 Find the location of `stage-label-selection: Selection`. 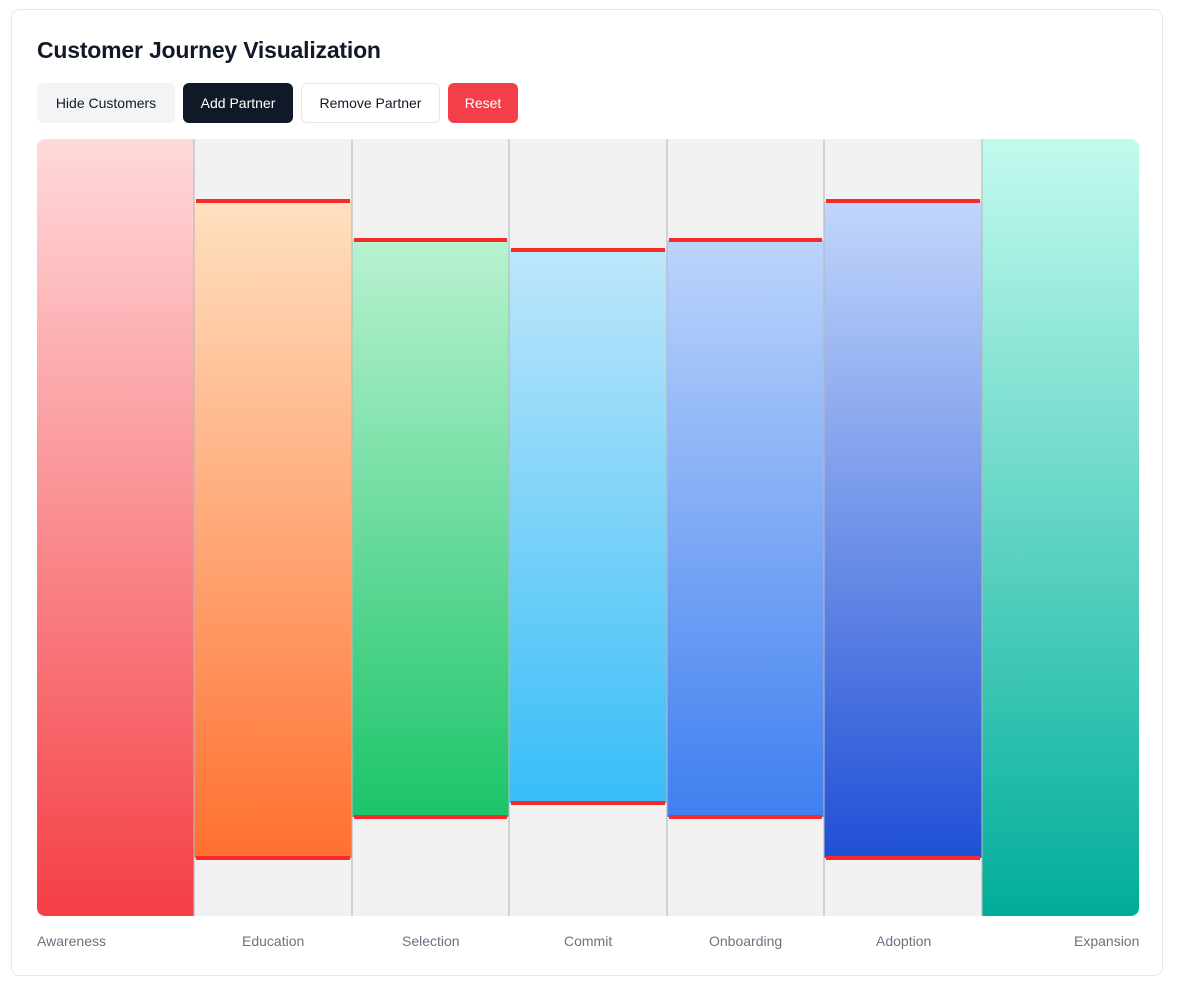

stage-label-selection: Selection is located at coordinates (431, 941).